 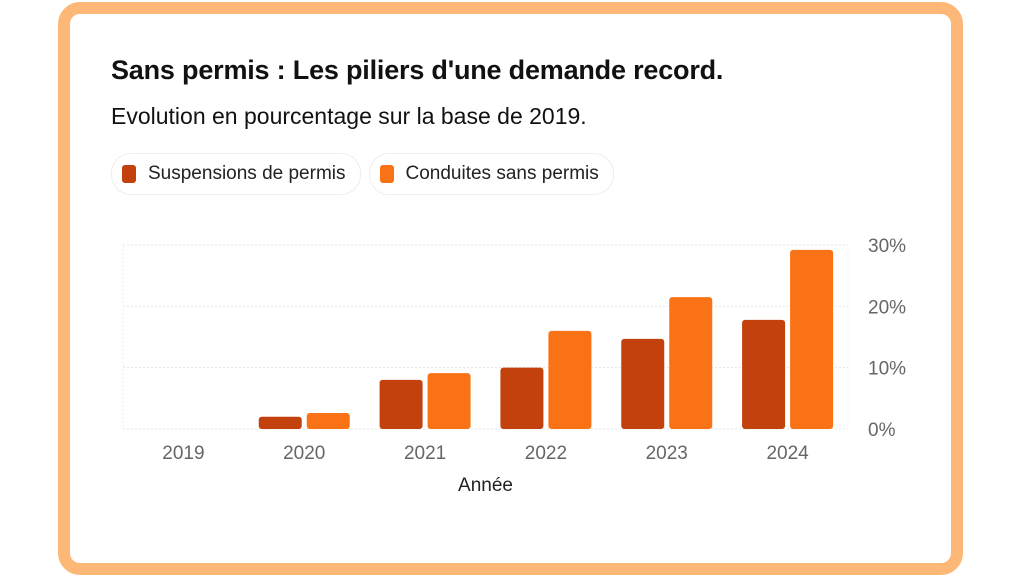 What do you see at coordinates (570, 379) in the screenshot?
I see `bar-conduites-2022` at bounding box center [570, 379].